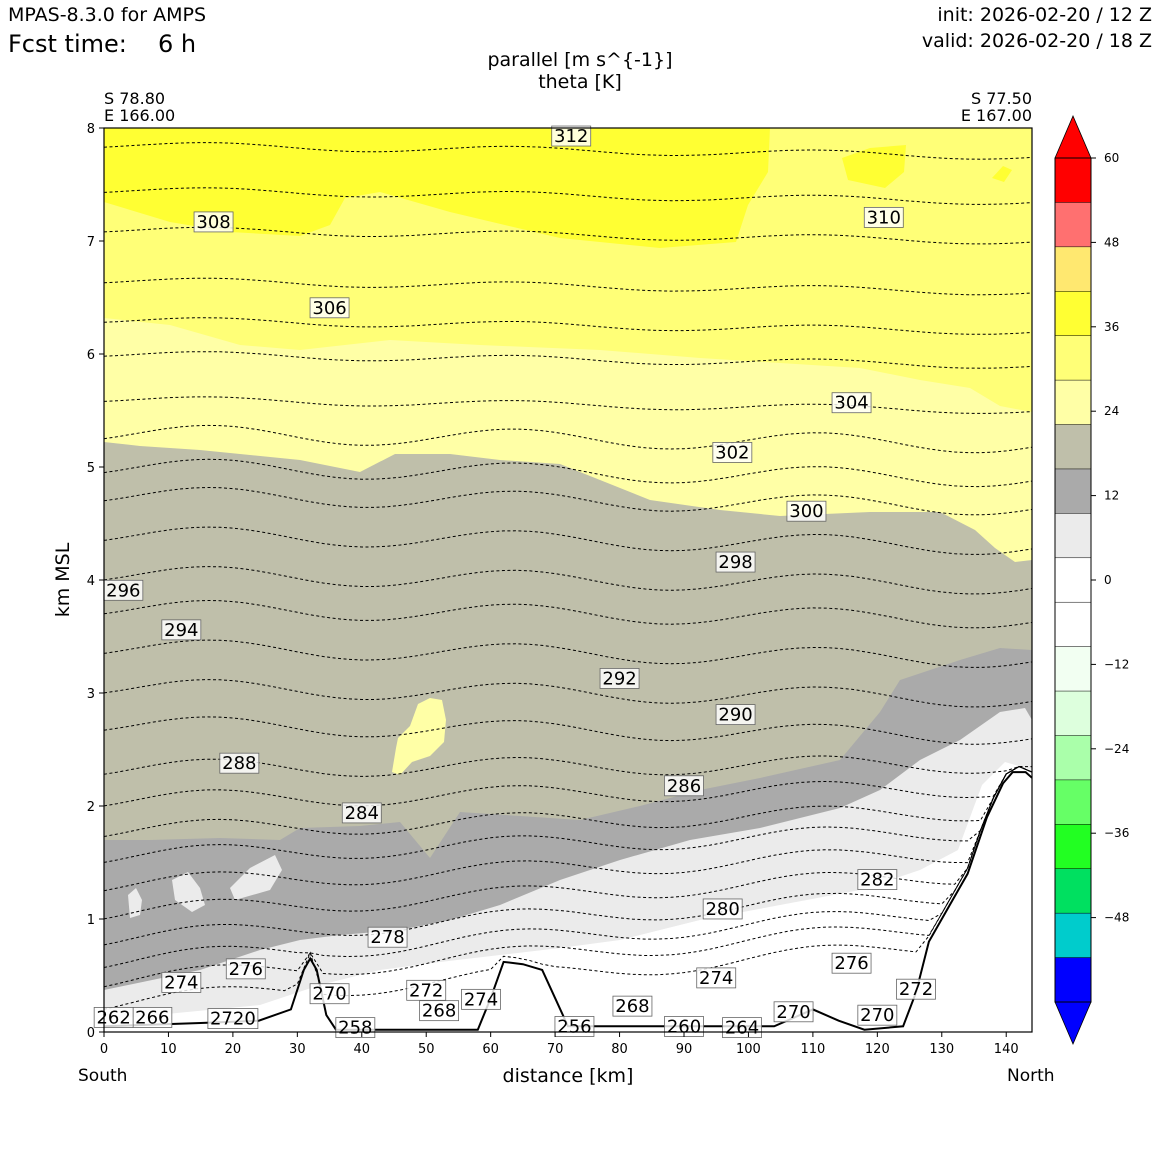  Describe the element at coordinates (67, 44) in the screenshot. I see `forecast-time-label: Fcst time:` at that location.